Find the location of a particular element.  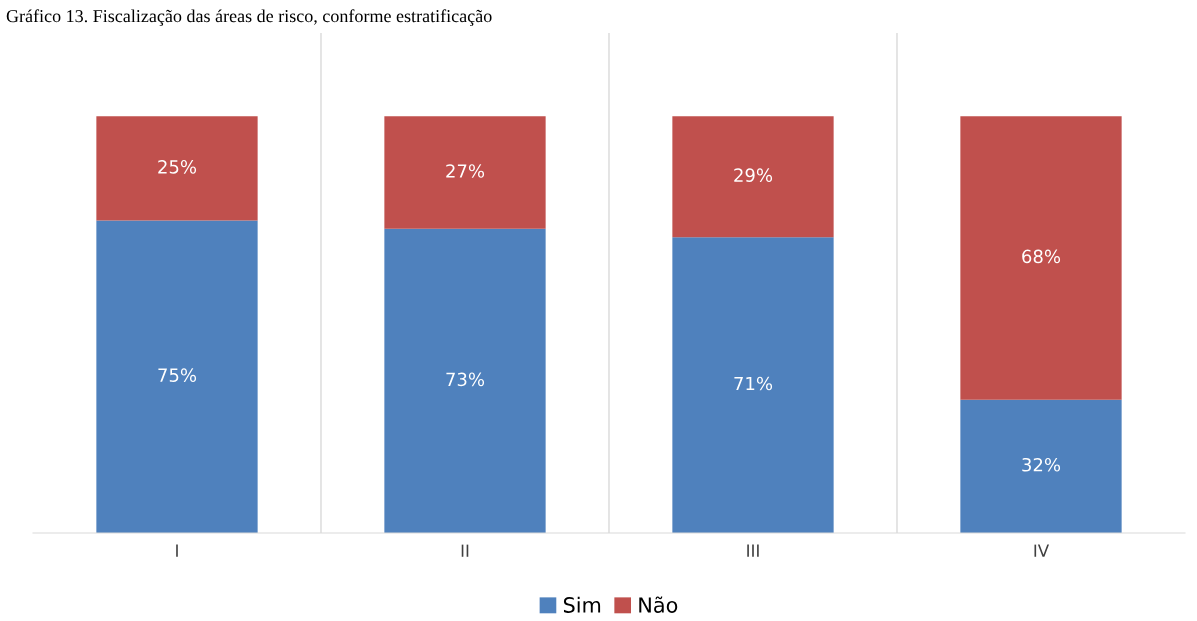

data-label: 32% is located at coordinates (1041, 464).